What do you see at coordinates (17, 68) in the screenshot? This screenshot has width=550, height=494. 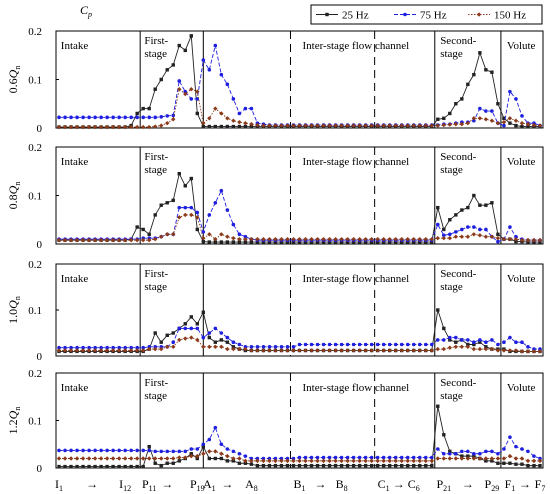 I see `y-axis-label-subscript: n` at bounding box center [17, 68].